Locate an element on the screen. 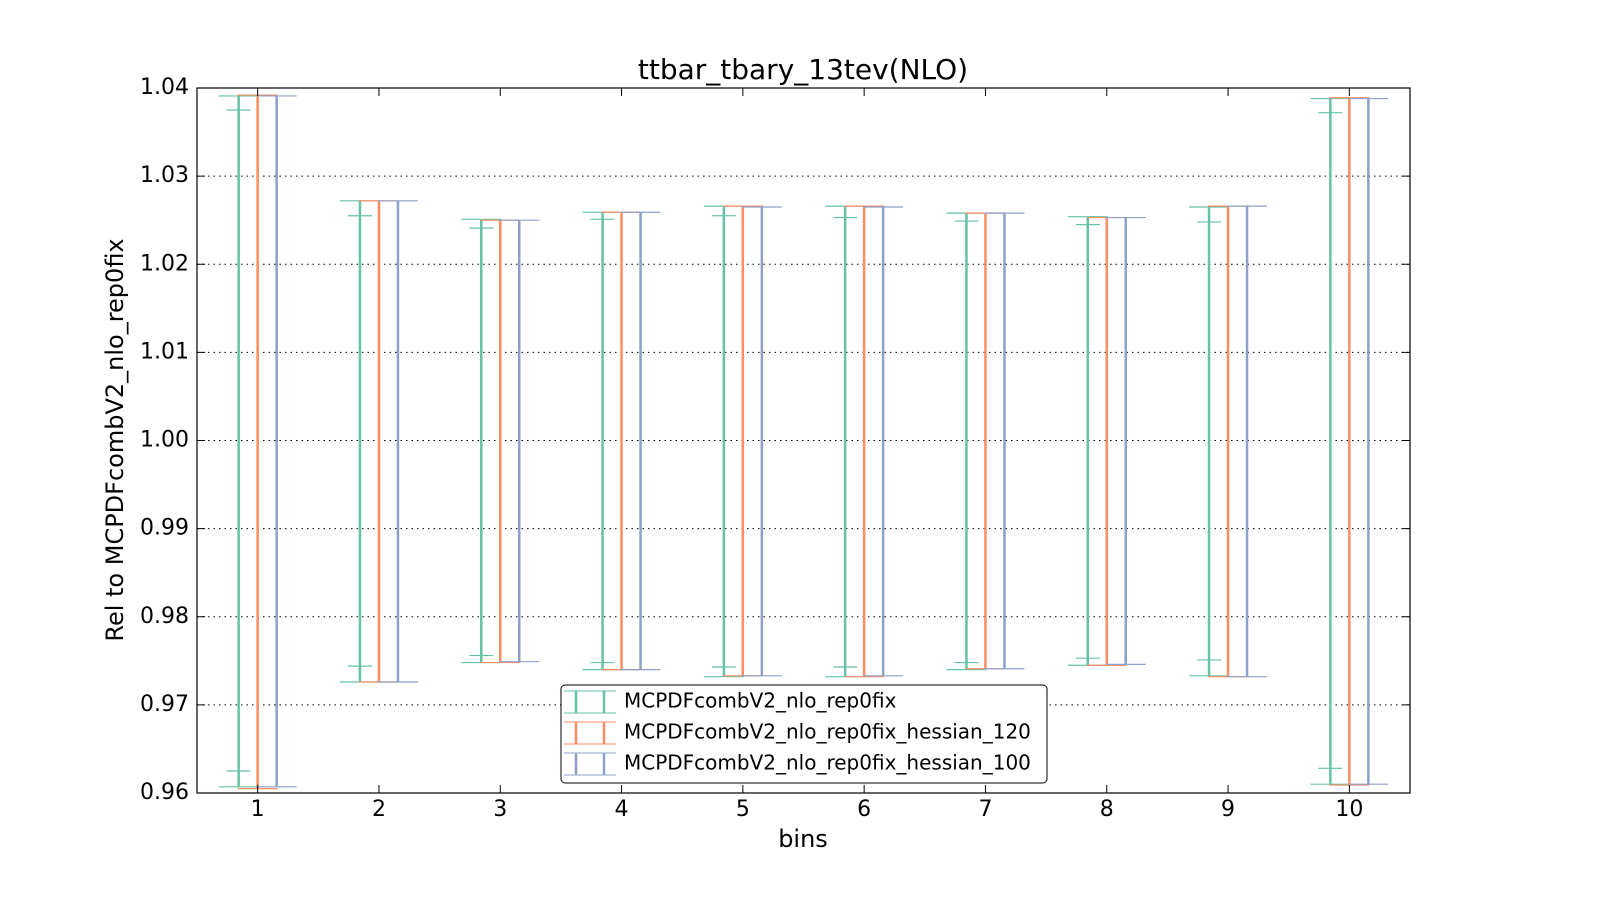  x-tick-label: 1 is located at coordinates (258, 809).